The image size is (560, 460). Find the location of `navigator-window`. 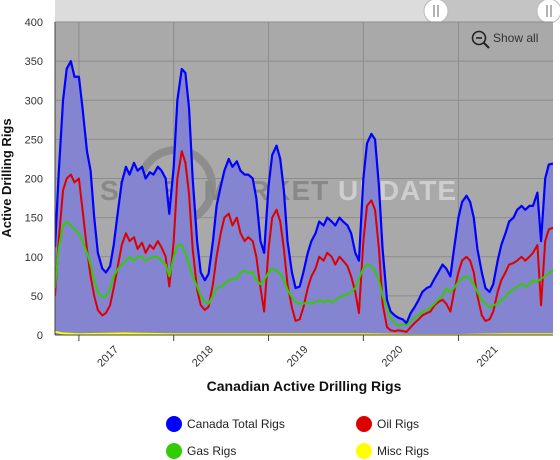

navigator-window is located at coordinates (245, 11).